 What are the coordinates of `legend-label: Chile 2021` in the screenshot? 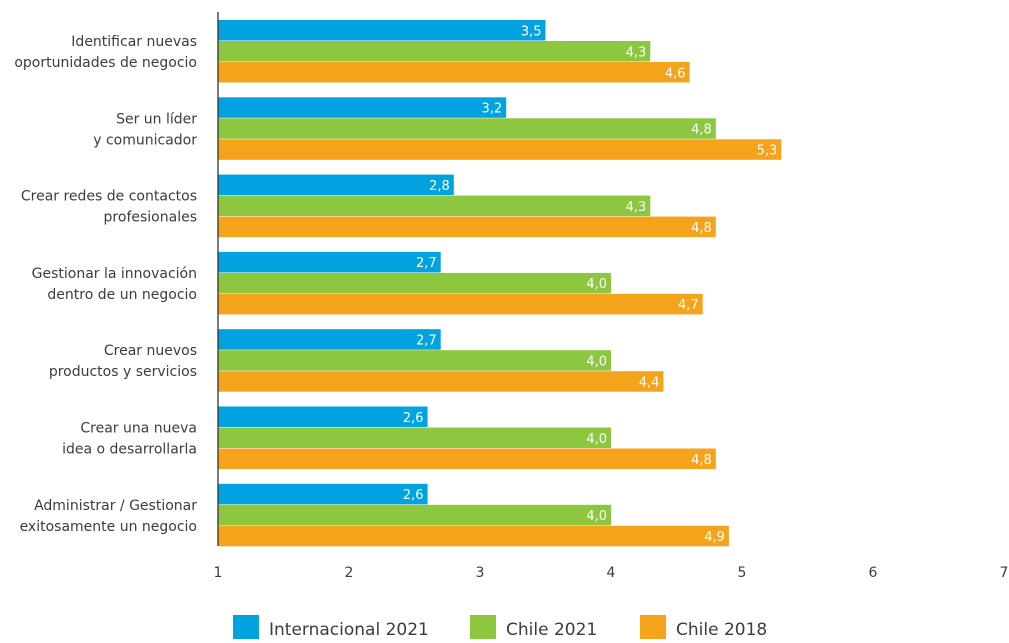 It's located at (551, 629).